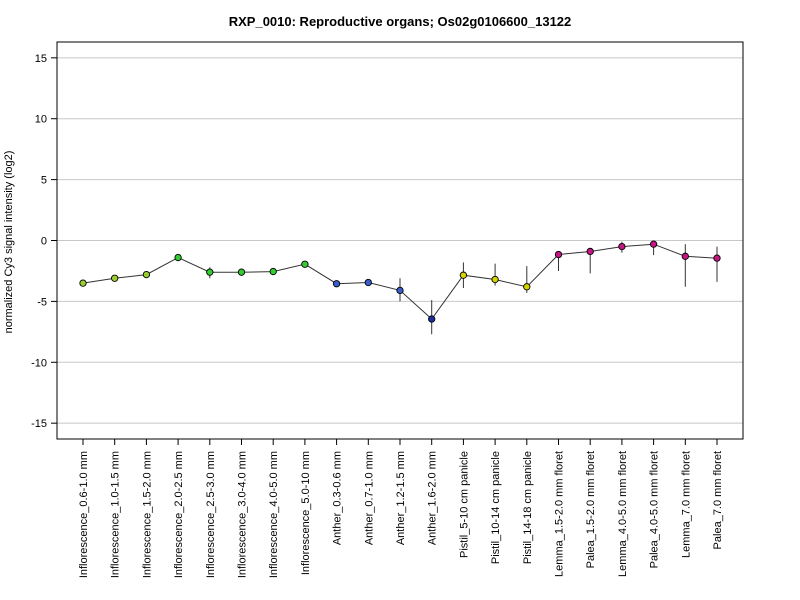 This screenshot has height=600, width=800. Describe the element at coordinates (116, 514) in the screenshot. I see `x-tick-label: Inflorescence_1.0-1.5 mm` at that location.